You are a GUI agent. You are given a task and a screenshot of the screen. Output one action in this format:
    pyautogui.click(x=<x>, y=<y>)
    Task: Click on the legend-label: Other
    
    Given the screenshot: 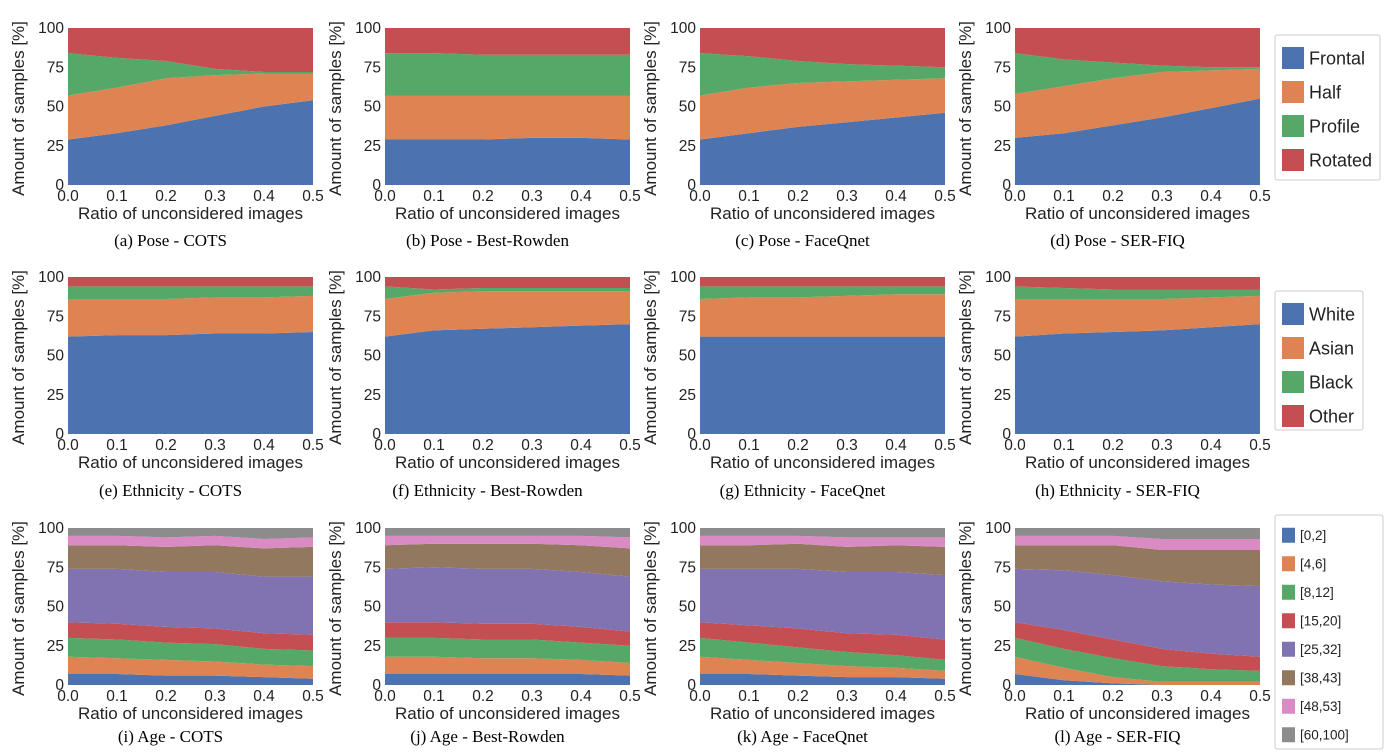 What is the action you would take?
    pyautogui.click(x=1331, y=416)
    